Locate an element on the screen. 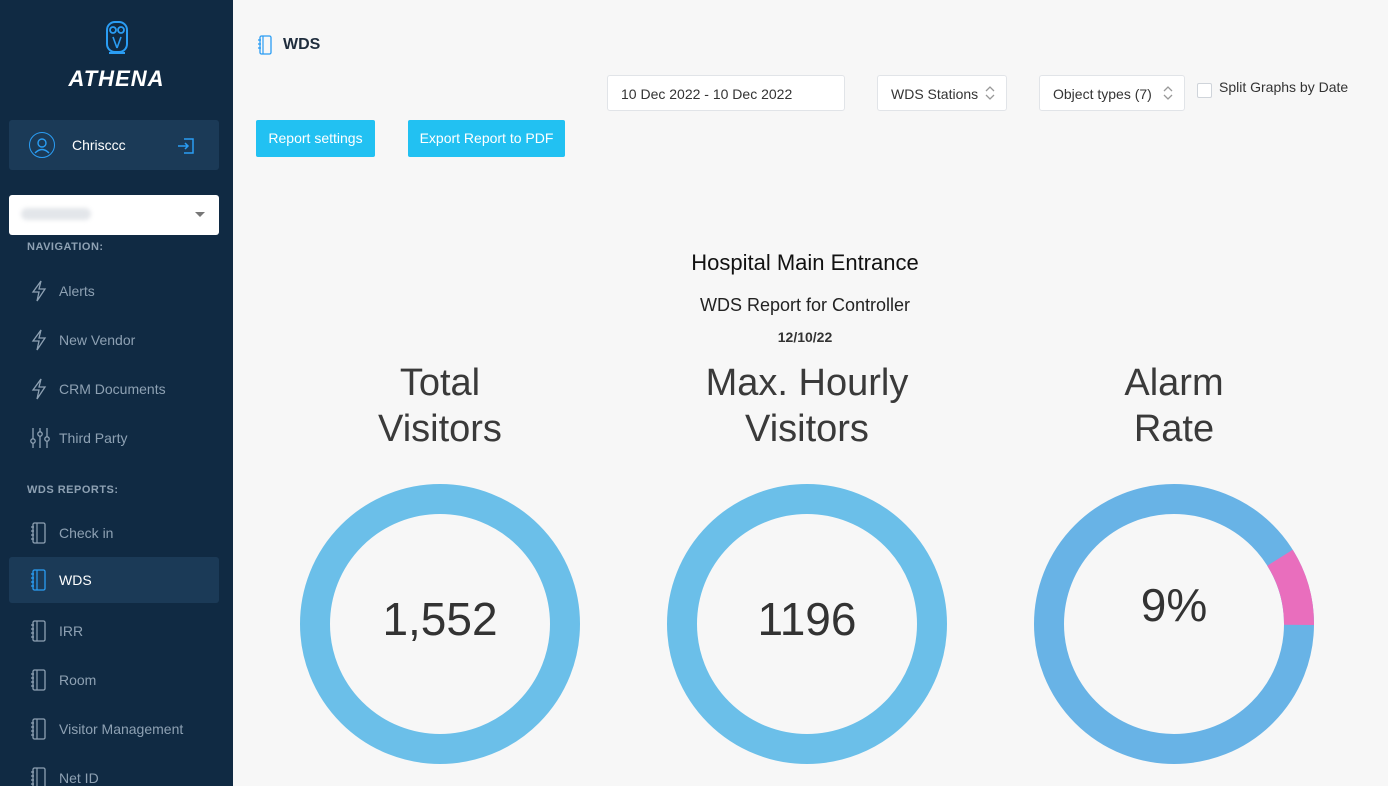  object-types-select: Object types (7) is located at coordinates (1112, 93).